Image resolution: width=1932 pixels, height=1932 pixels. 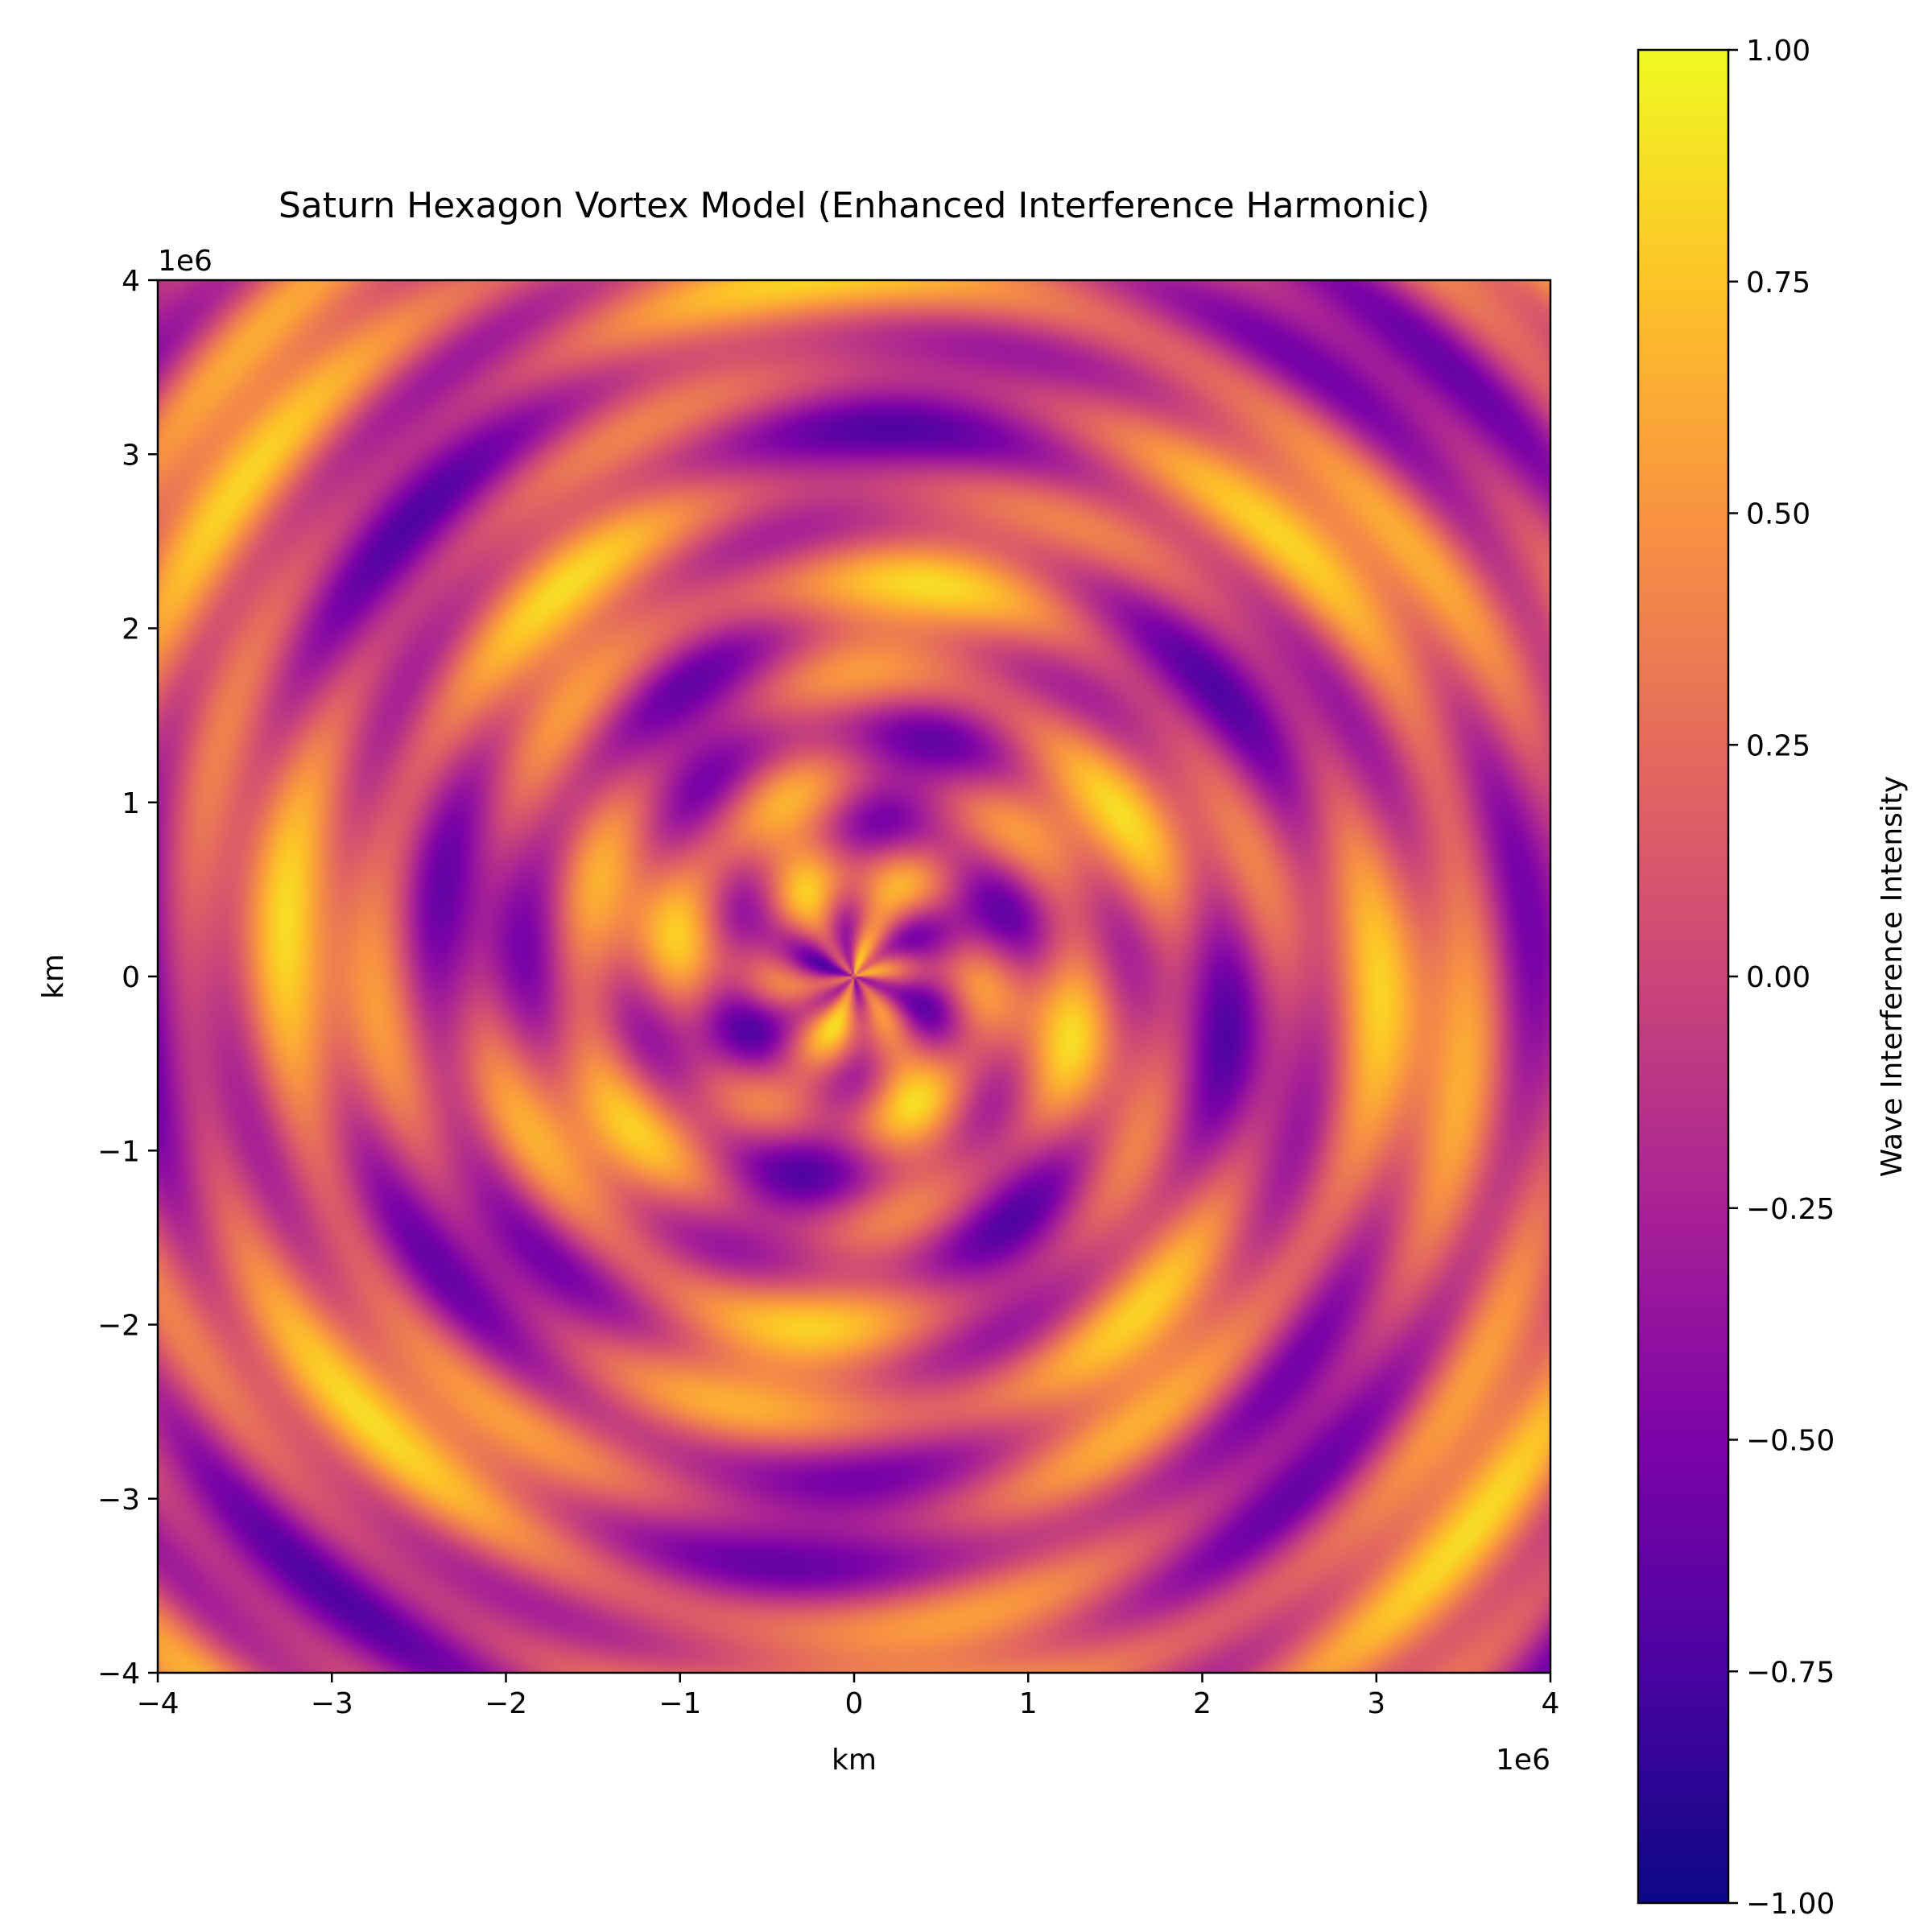 What do you see at coordinates (1892, 977) in the screenshot?
I see `colorbar-label: Wave Interference Intensity` at bounding box center [1892, 977].